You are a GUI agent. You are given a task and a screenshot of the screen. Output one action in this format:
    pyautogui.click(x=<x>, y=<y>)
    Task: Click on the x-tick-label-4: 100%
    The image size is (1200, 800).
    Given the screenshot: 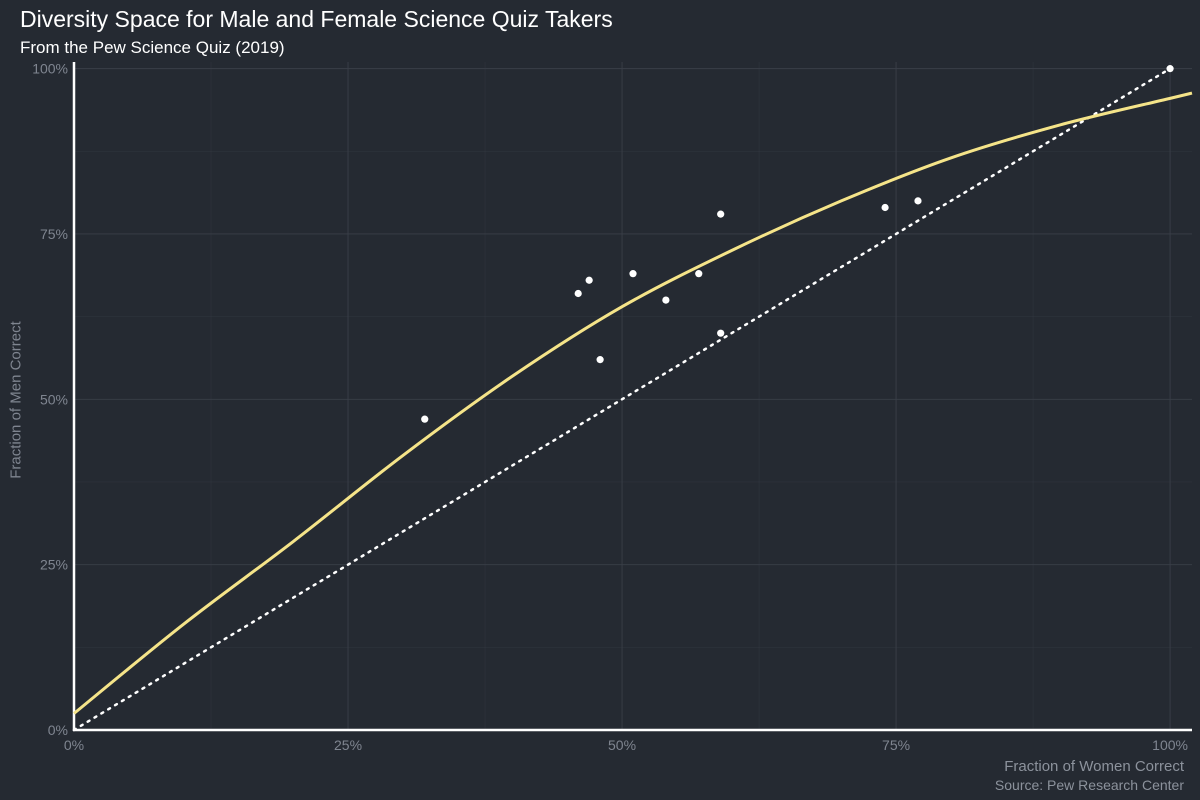 What is the action you would take?
    pyautogui.click(x=1170, y=745)
    